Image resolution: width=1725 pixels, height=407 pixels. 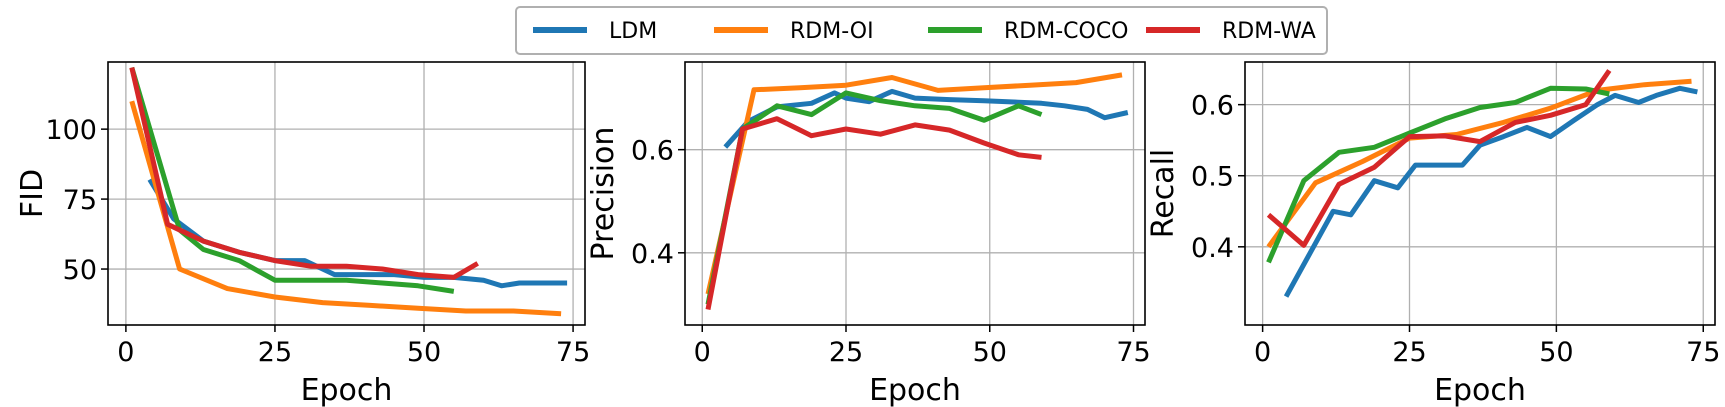 I want to click on legend-label-rdm-oi: RDM-OI, so click(x=832, y=31).